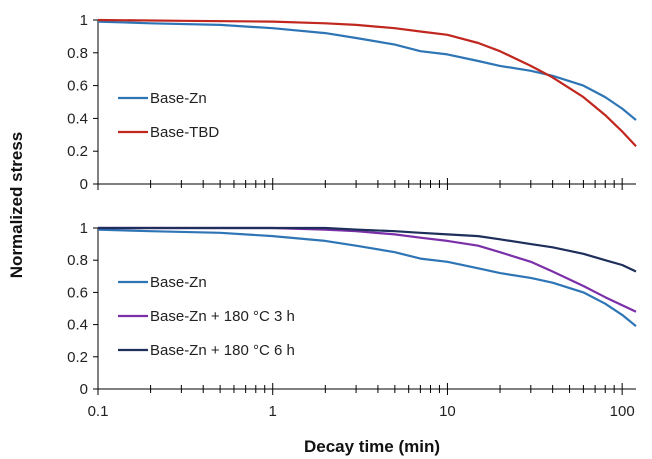  Describe the element at coordinates (184, 132) in the screenshot. I see `legend-label: Base-TBD` at that location.